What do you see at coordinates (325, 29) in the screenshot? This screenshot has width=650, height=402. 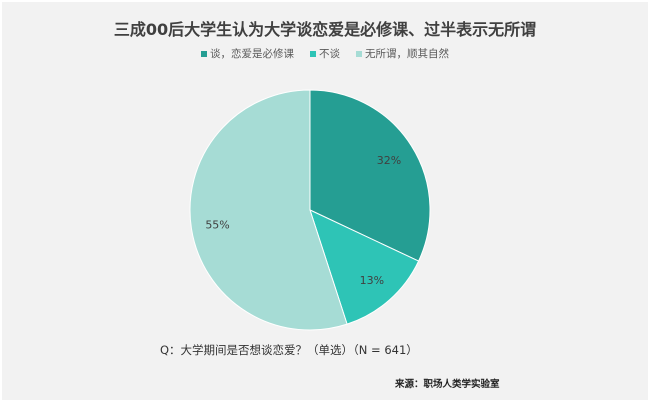 I see `chart-title: 三成00后大学生认为大学谈恋爱是必修课、过半表示无所谓` at bounding box center [325, 29].